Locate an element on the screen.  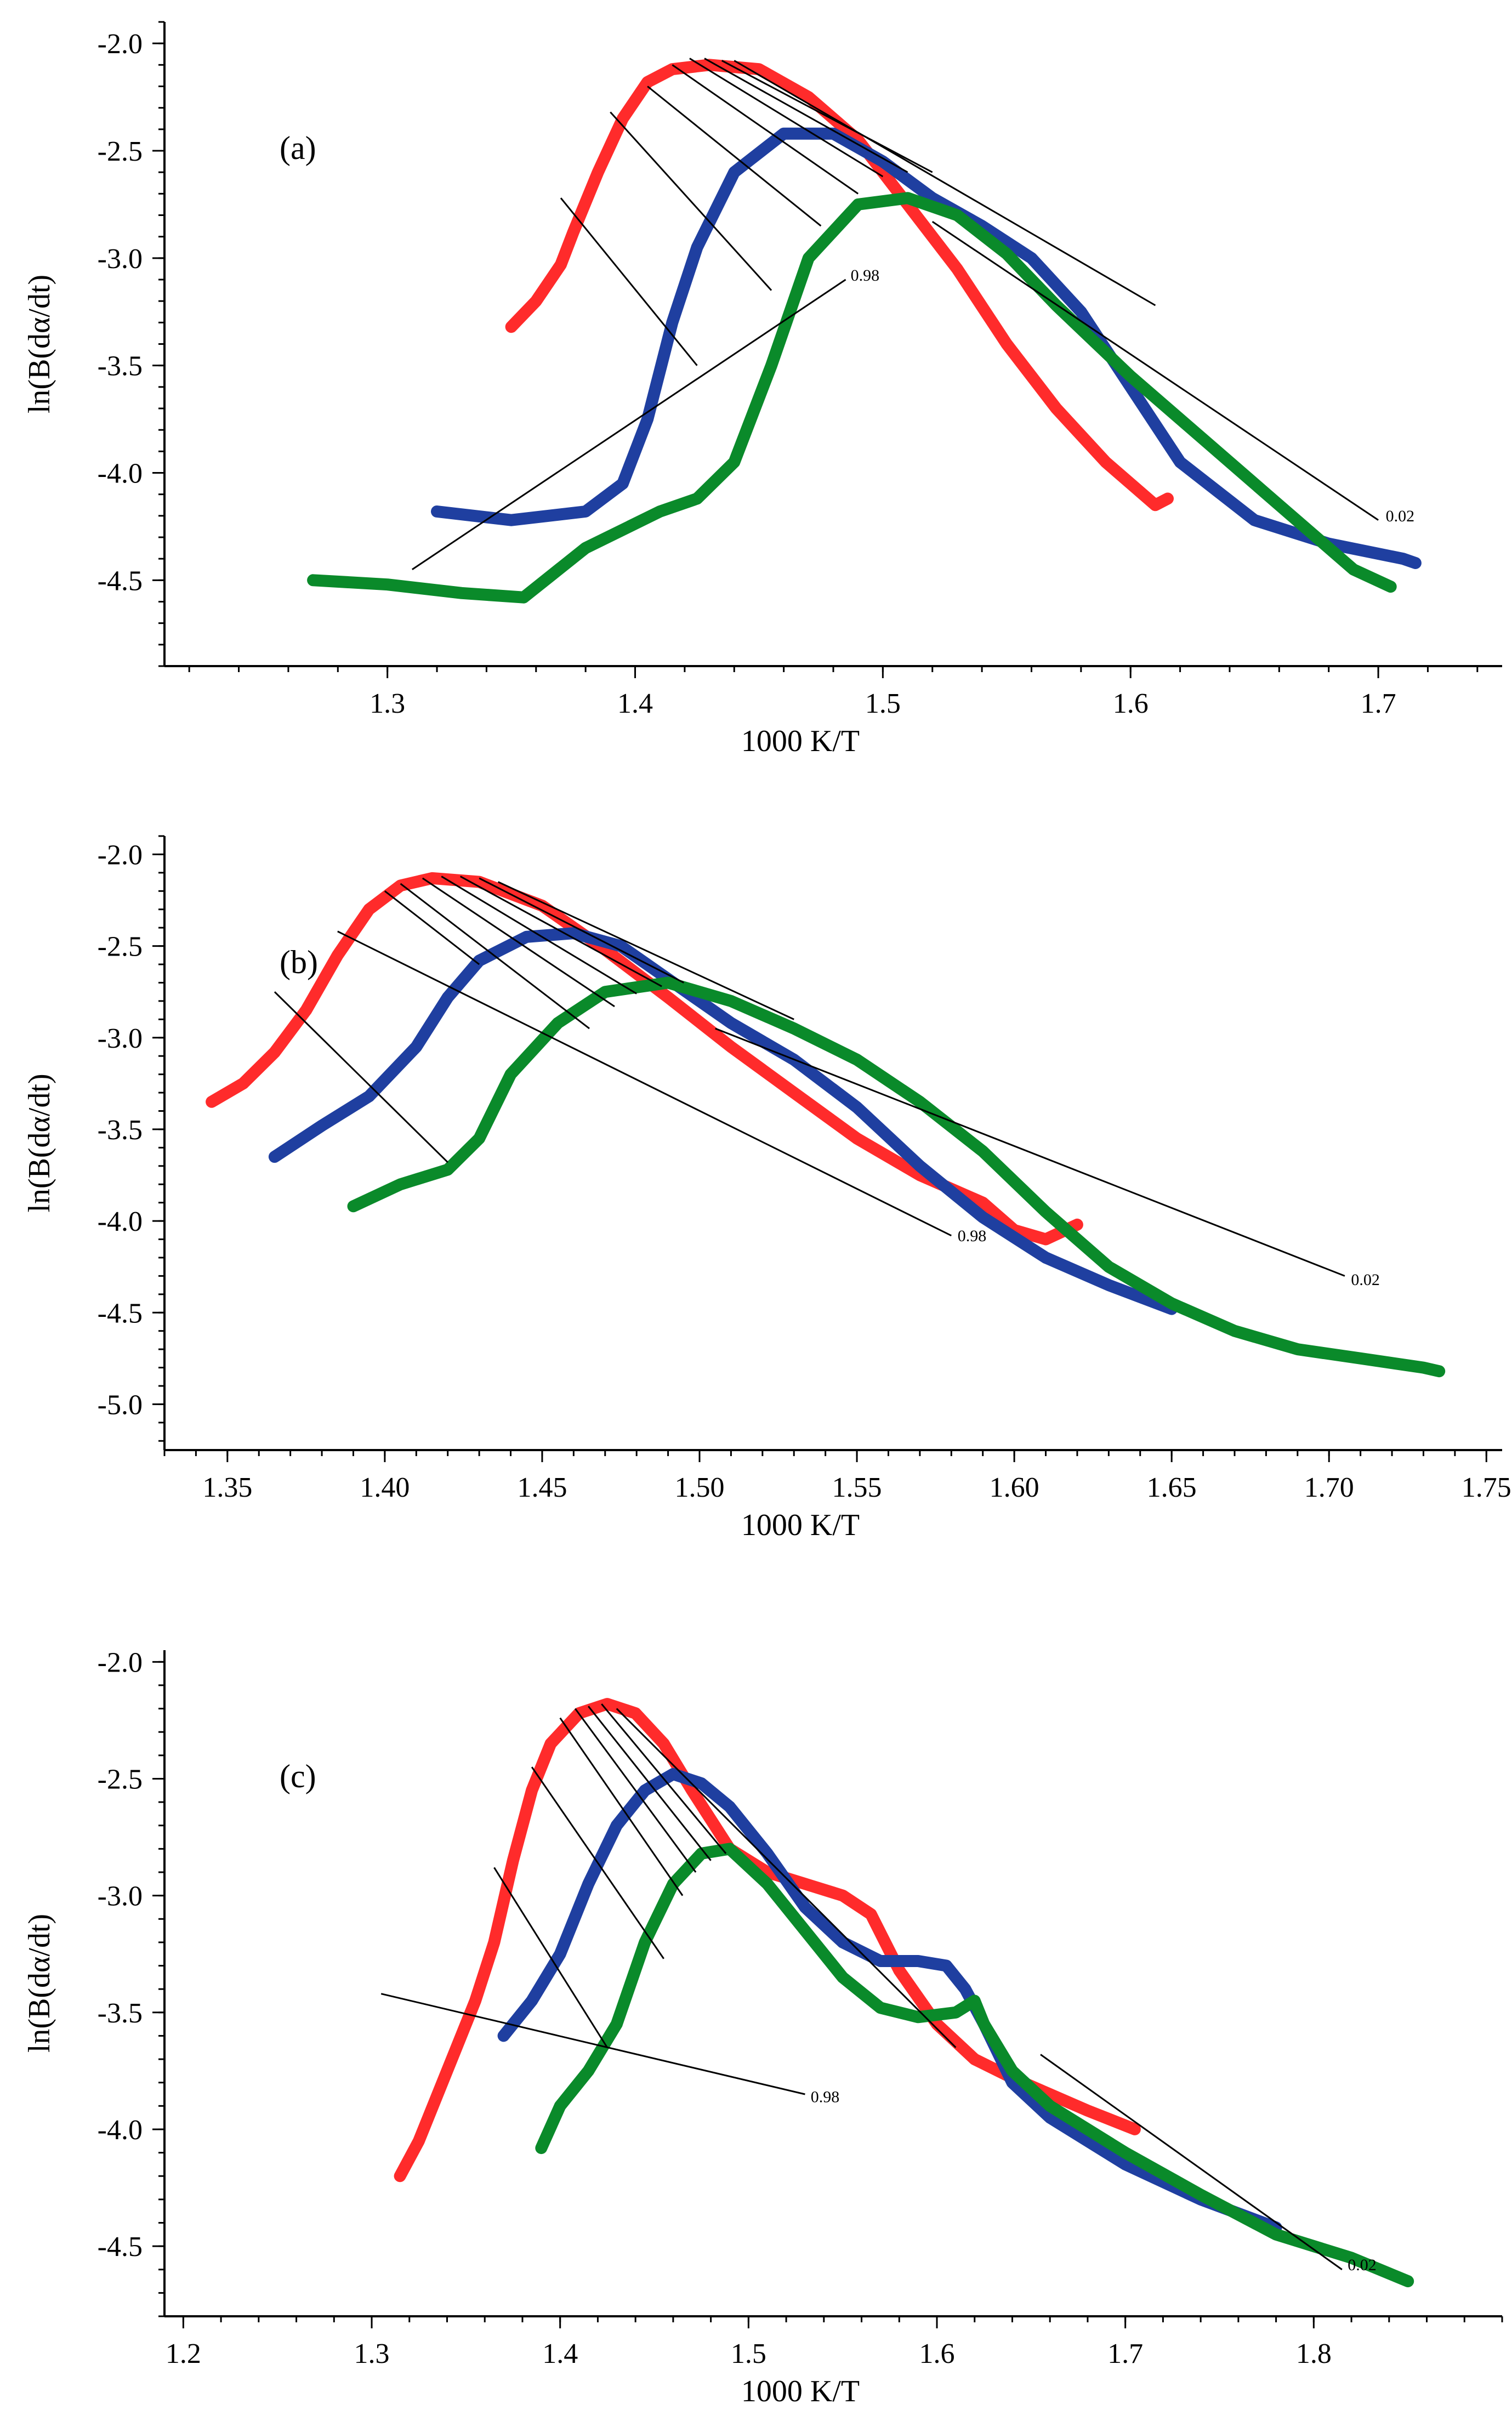
panel-label-b: (b) is located at coordinates (299, 962).